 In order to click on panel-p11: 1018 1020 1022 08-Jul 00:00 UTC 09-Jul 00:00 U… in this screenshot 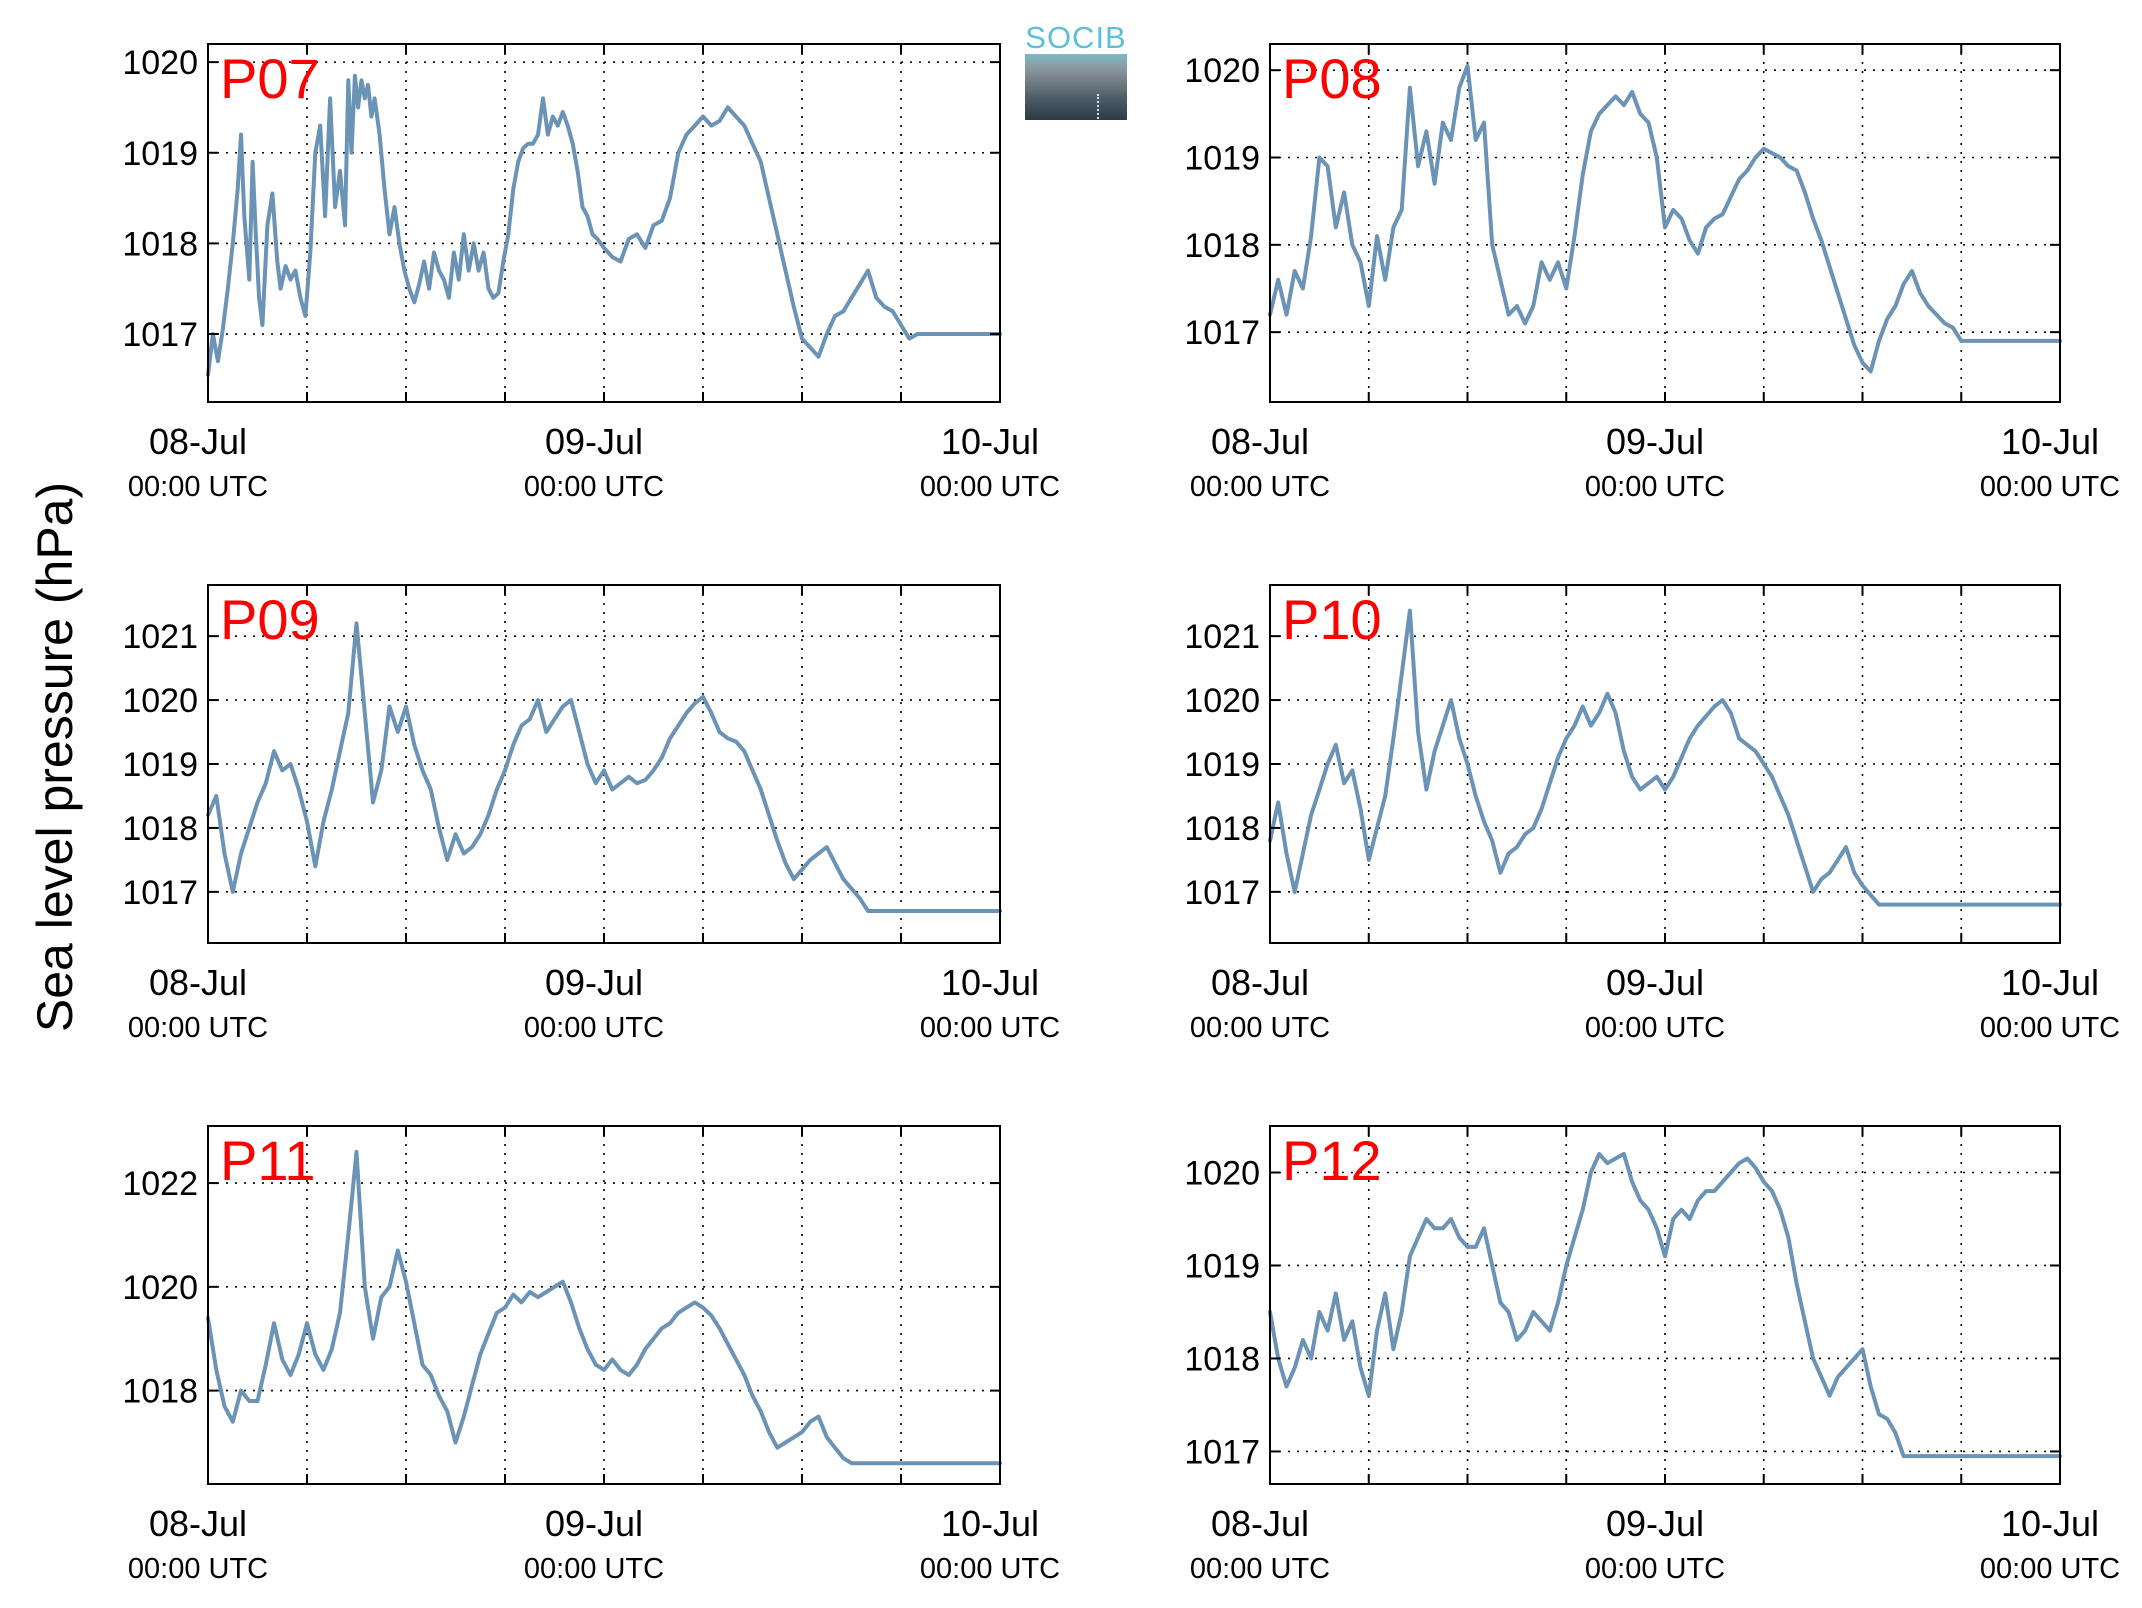, I will do `click(591, 1355)`.